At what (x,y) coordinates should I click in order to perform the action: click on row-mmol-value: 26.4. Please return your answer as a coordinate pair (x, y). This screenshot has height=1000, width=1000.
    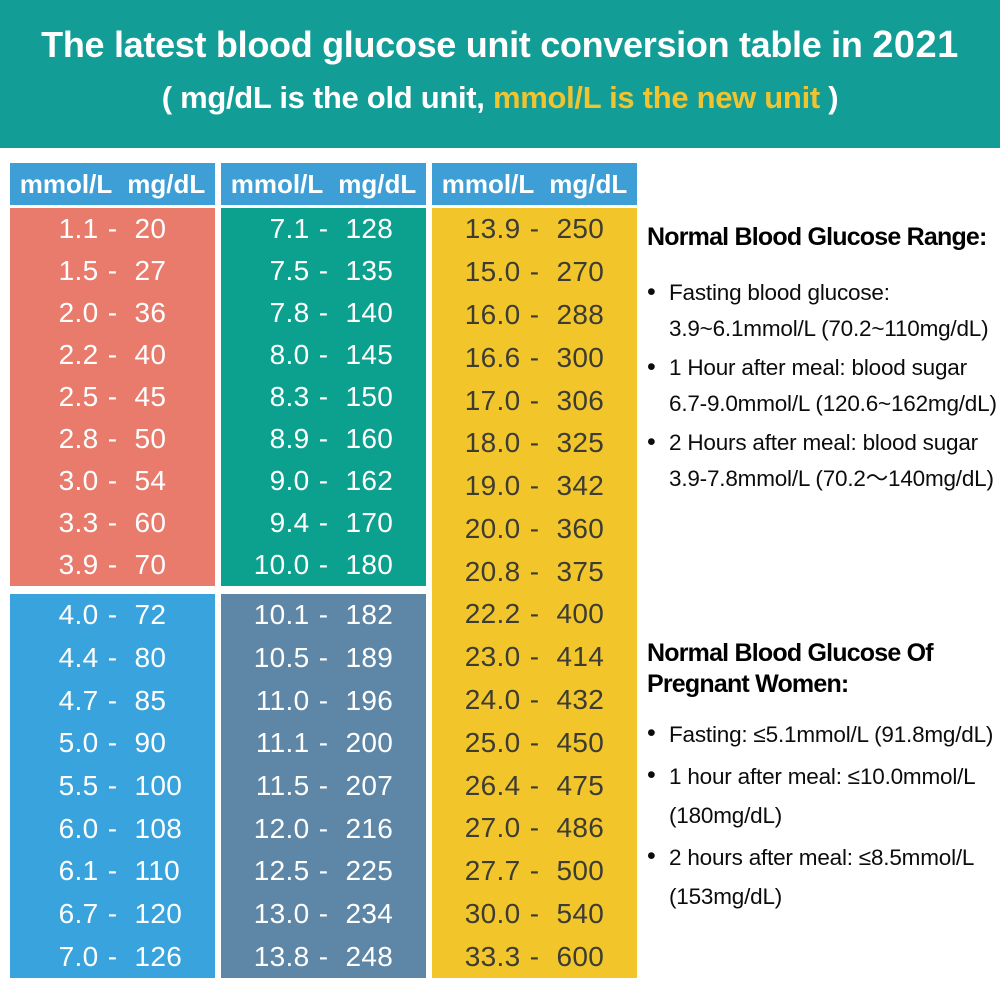
    Looking at the image, I should click on (492, 785).